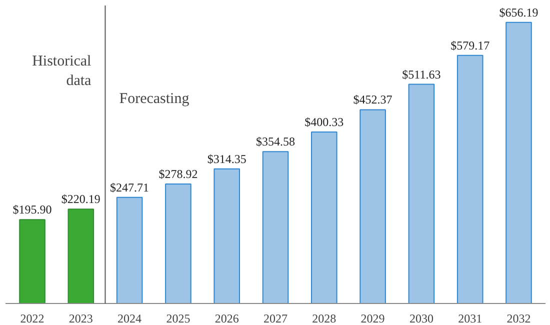  Describe the element at coordinates (226, 318) in the screenshot. I see `x-tick-label: 2026` at that location.